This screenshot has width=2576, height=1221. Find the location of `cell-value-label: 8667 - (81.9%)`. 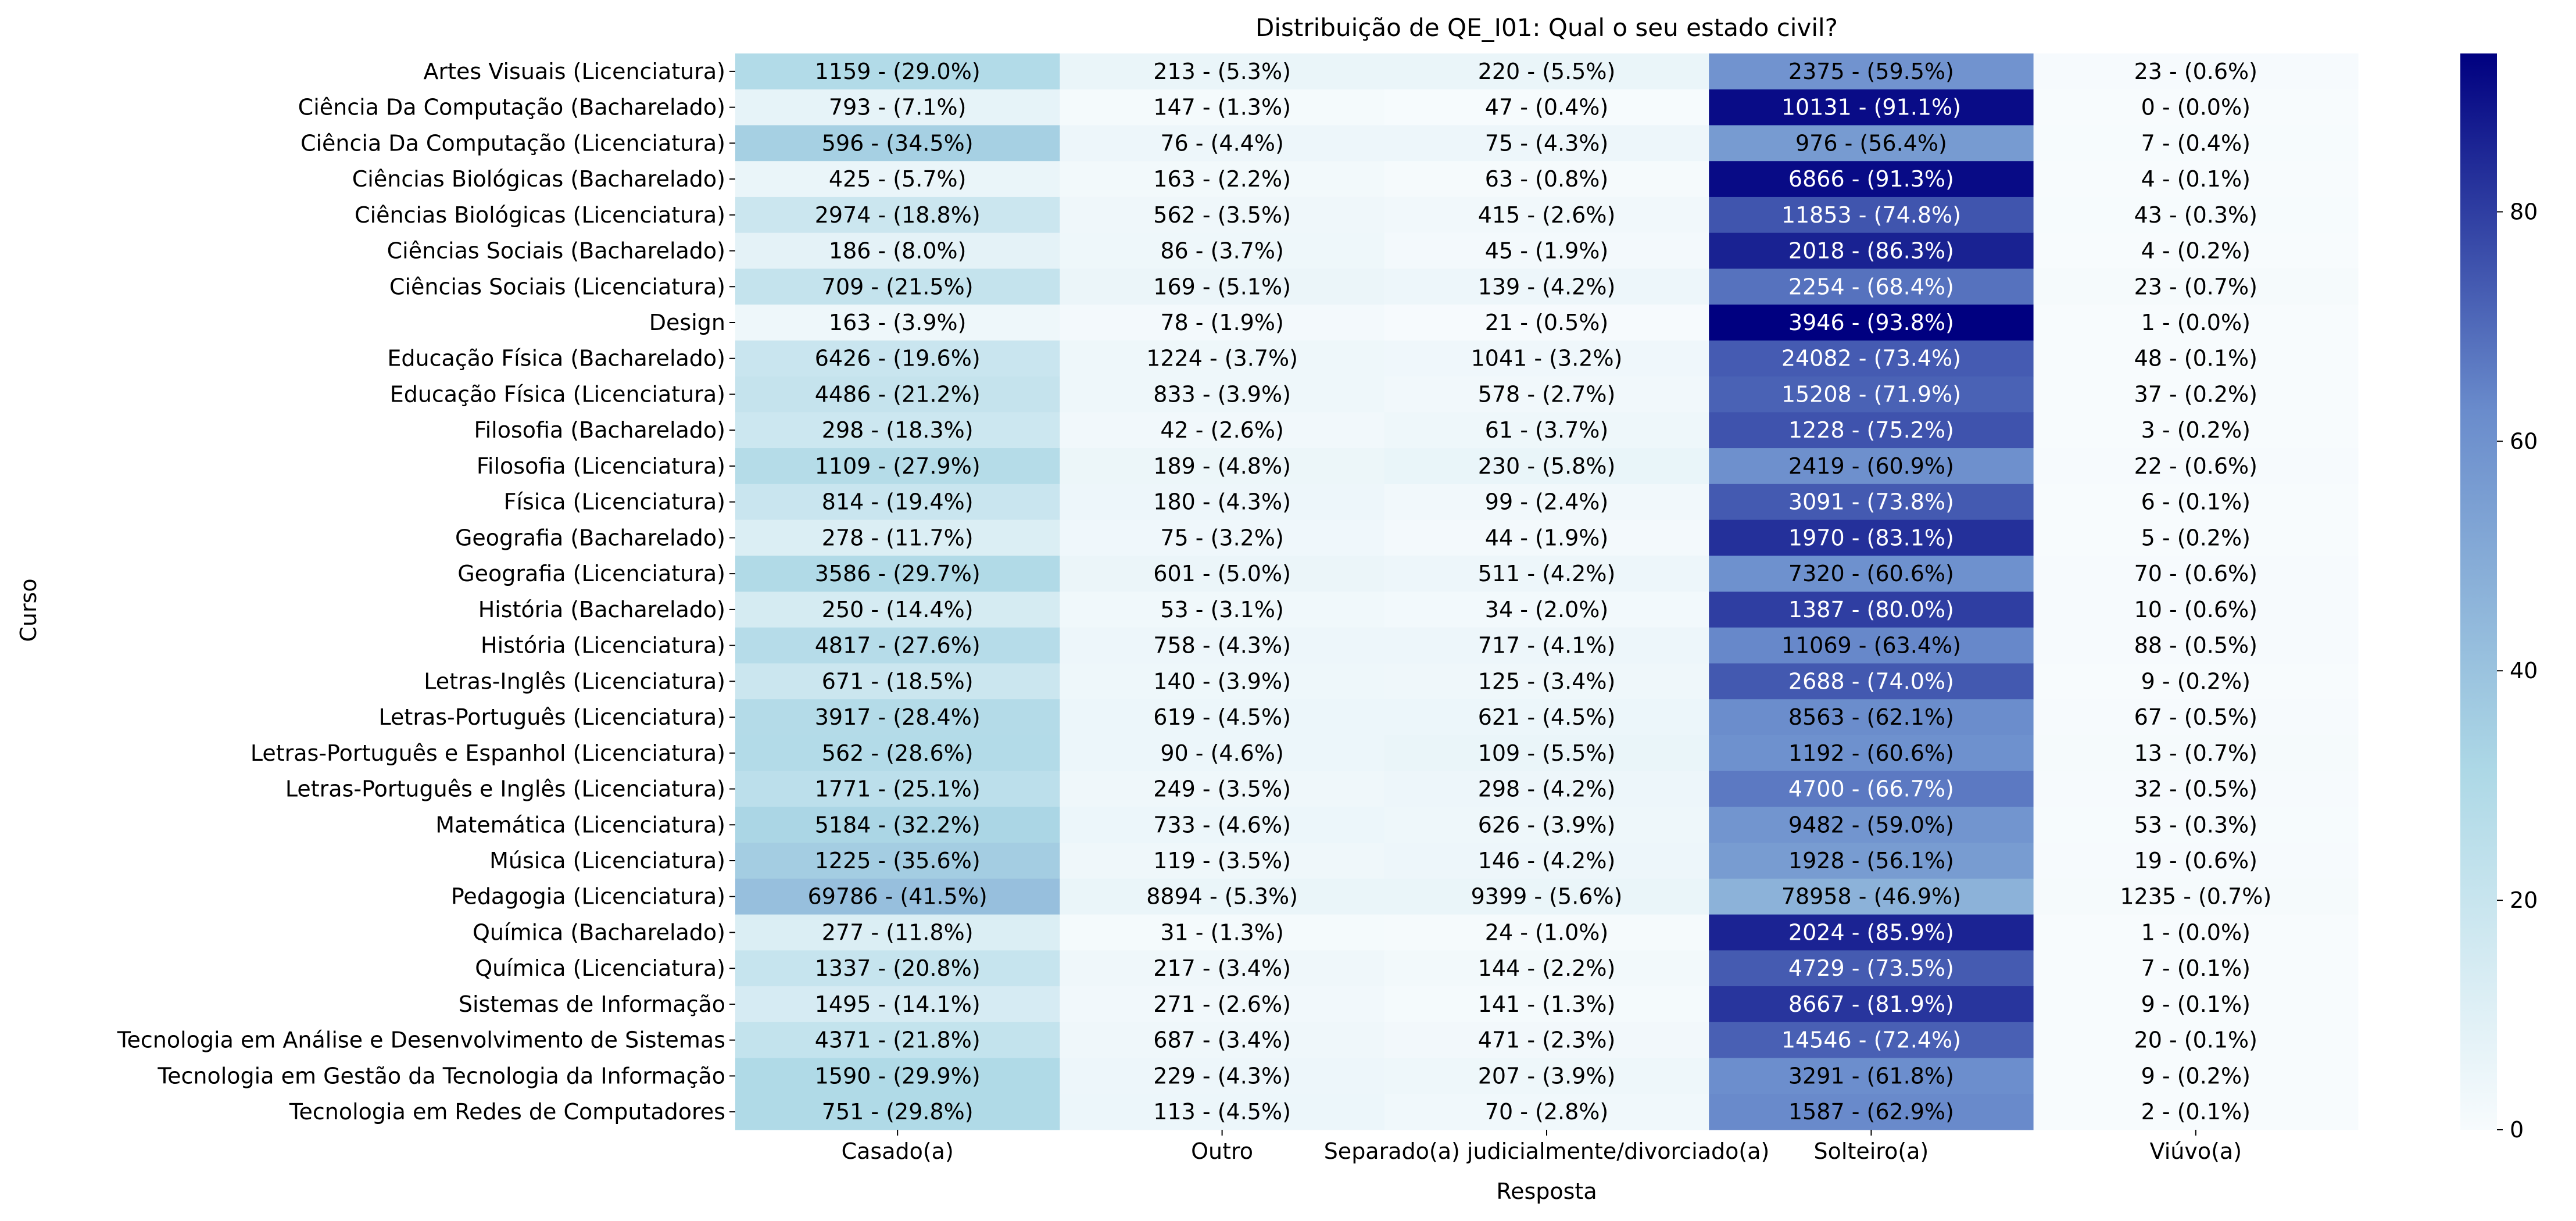

cell-value-label: 8667 - (81.9%) is located at coordinates (1871, 1004).